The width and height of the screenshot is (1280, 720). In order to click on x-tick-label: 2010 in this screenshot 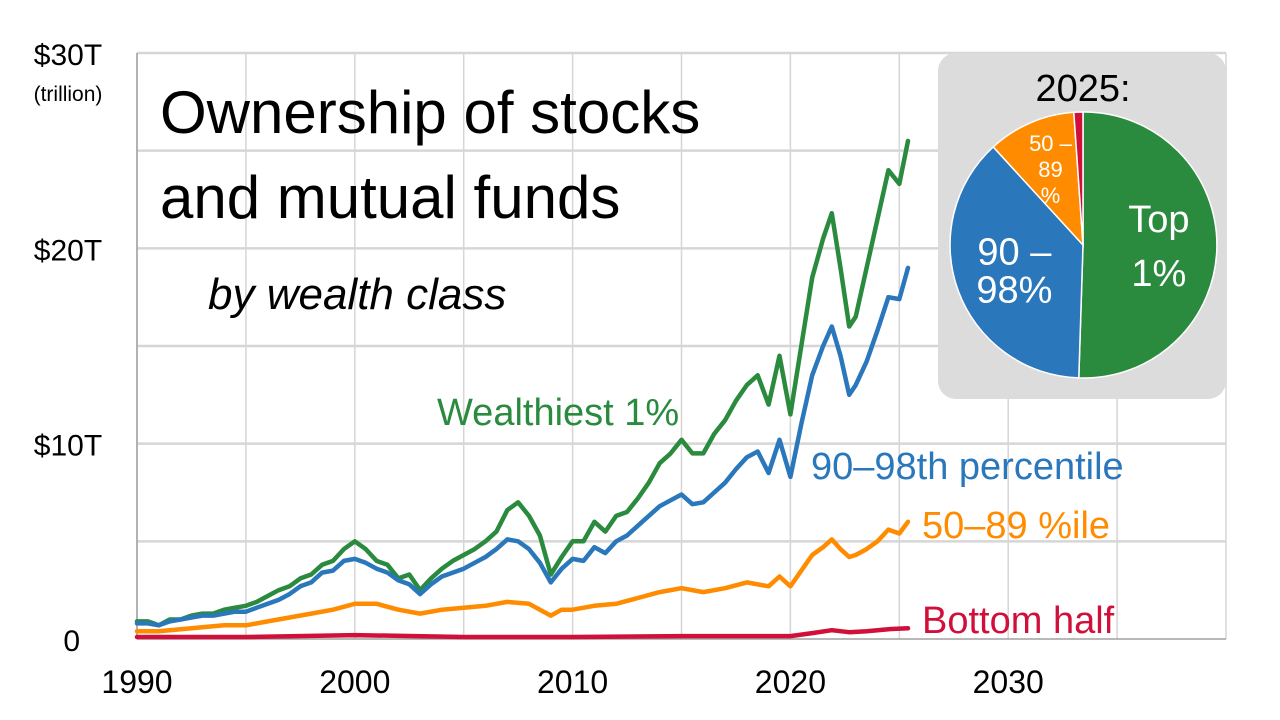, I will do `click(572, 682)`.